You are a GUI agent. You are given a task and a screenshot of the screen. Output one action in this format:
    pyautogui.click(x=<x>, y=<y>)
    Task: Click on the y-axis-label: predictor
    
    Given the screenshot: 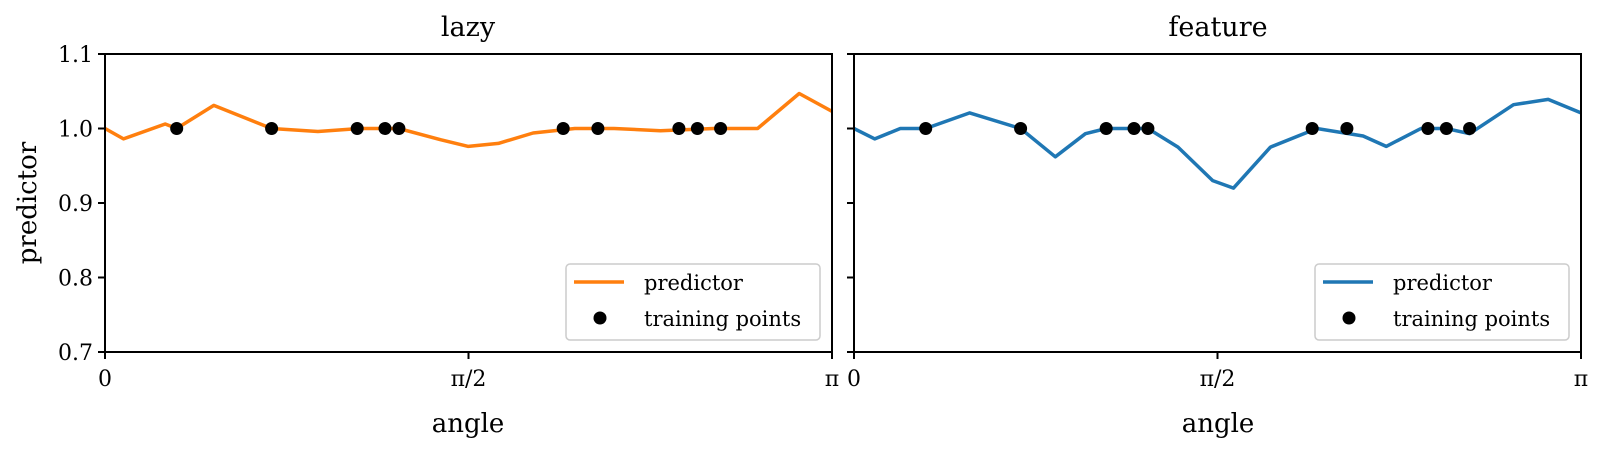 What is the action you would take?
    pyautogui.click(x=28, y=202)
    